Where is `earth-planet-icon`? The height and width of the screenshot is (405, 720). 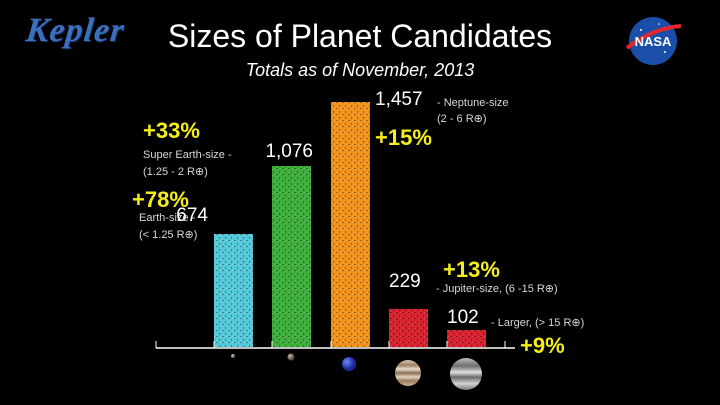
earth-planet-icon is located at coordinates (233, 356).